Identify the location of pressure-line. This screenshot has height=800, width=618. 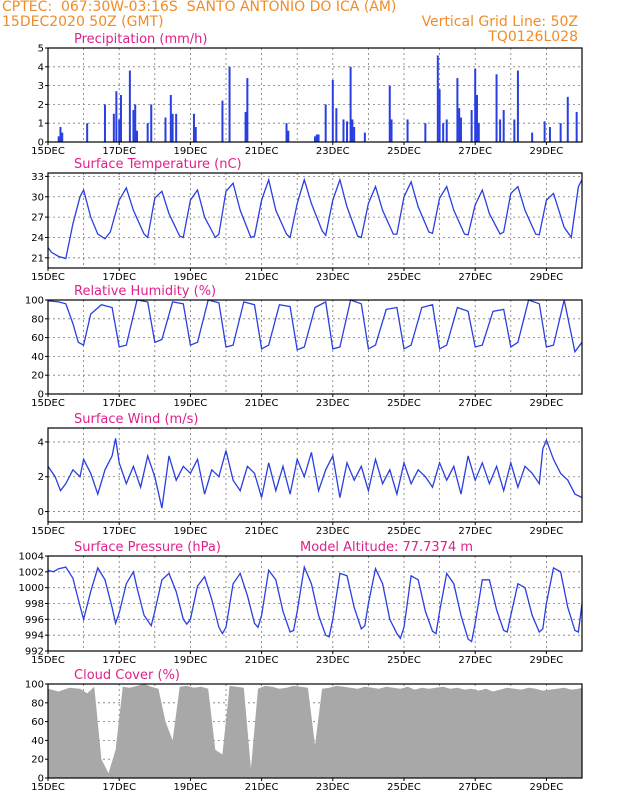
(315, 603).